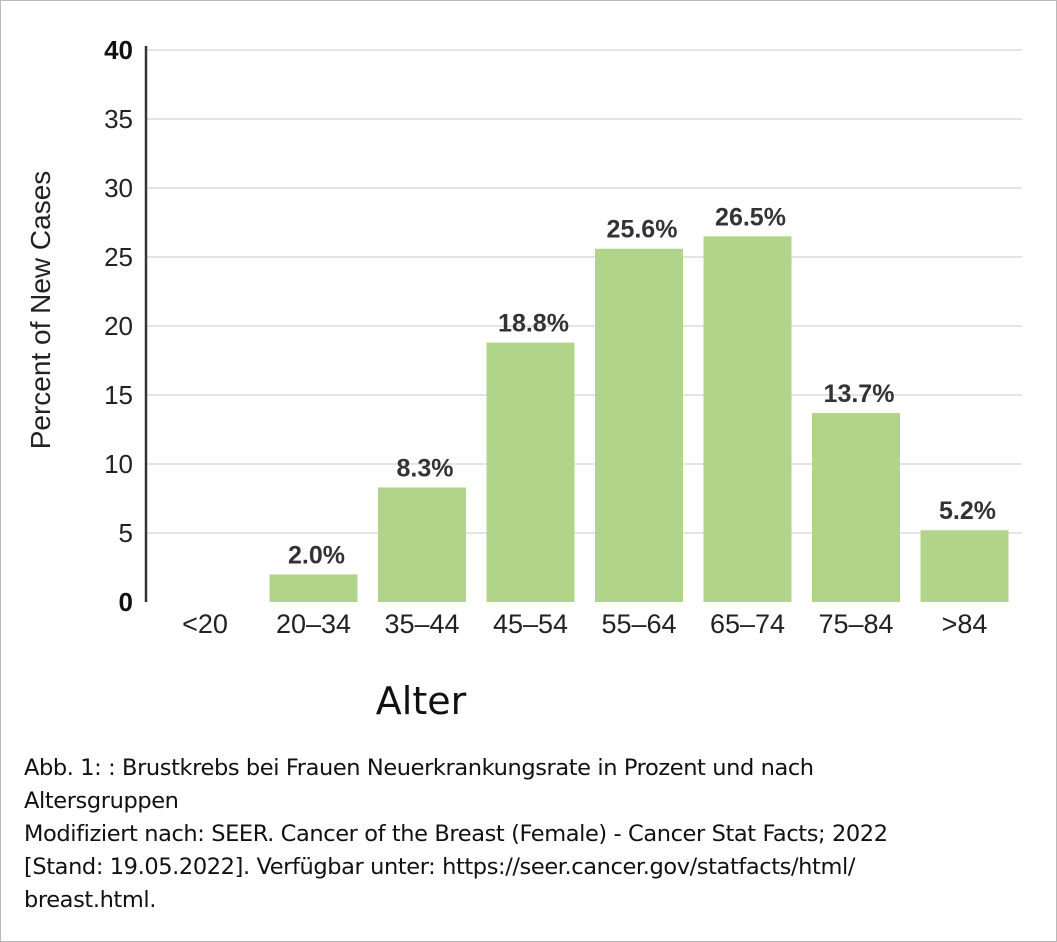 The height and width of the screenshot is (942, 1057). What do you see at coordinates (859, 394) in the screenshot?
I see `data-label: 13.7%` at bounding box center [859, 394].